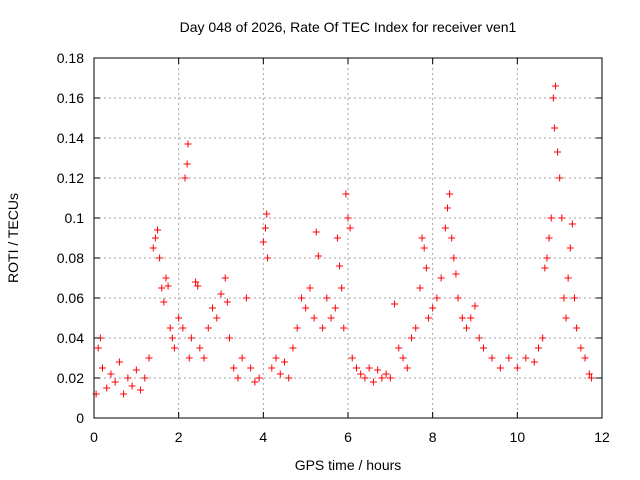 Image resolution: width=640 pixels, height=480 pixels. What do you see at coordinates (518, 437) in the screenshot?
I see `x-tick-label: 10` at bounding box center [518, 437].